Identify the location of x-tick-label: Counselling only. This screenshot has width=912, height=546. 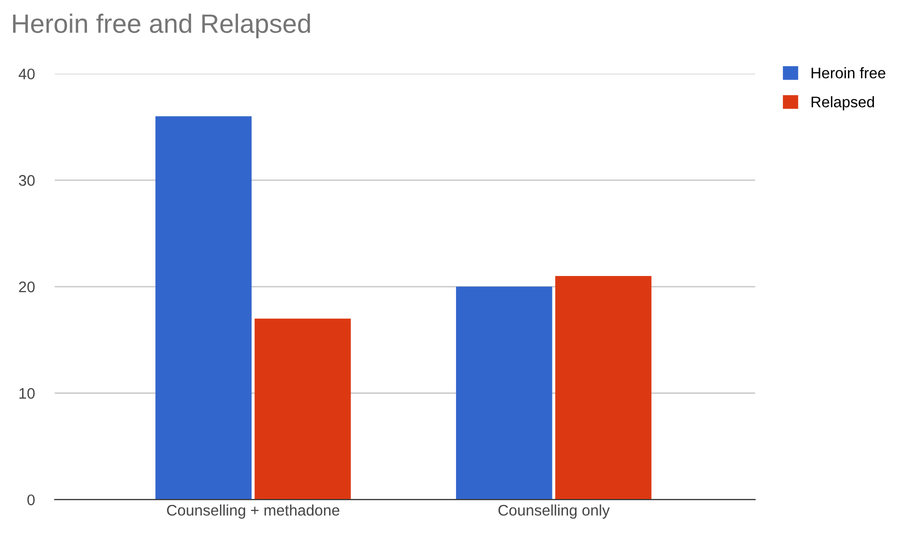
(554, 511).